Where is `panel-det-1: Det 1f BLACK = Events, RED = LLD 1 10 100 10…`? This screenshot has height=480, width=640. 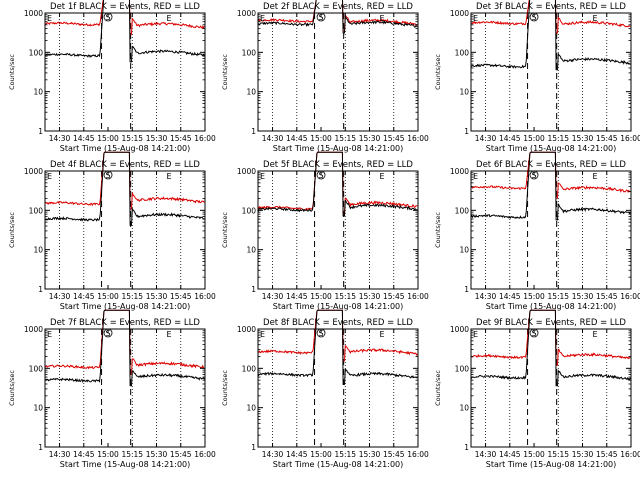
panel-det-1: Det 1f BLACK = Events, RED = LLD 1 10 100 10… is located at coordinates (112, 76).